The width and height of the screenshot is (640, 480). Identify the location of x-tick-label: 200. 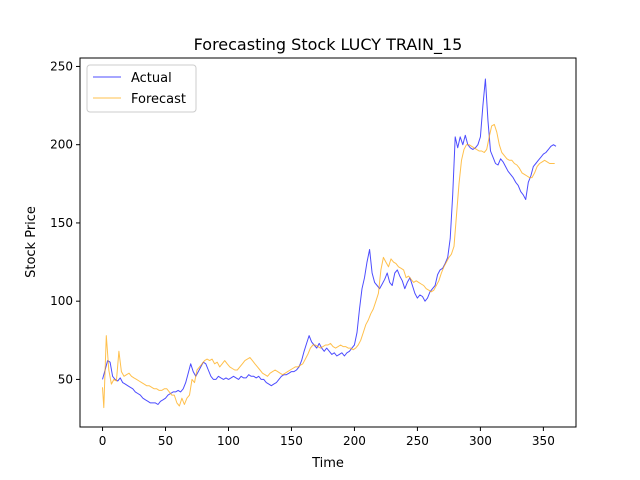
(354, 441).